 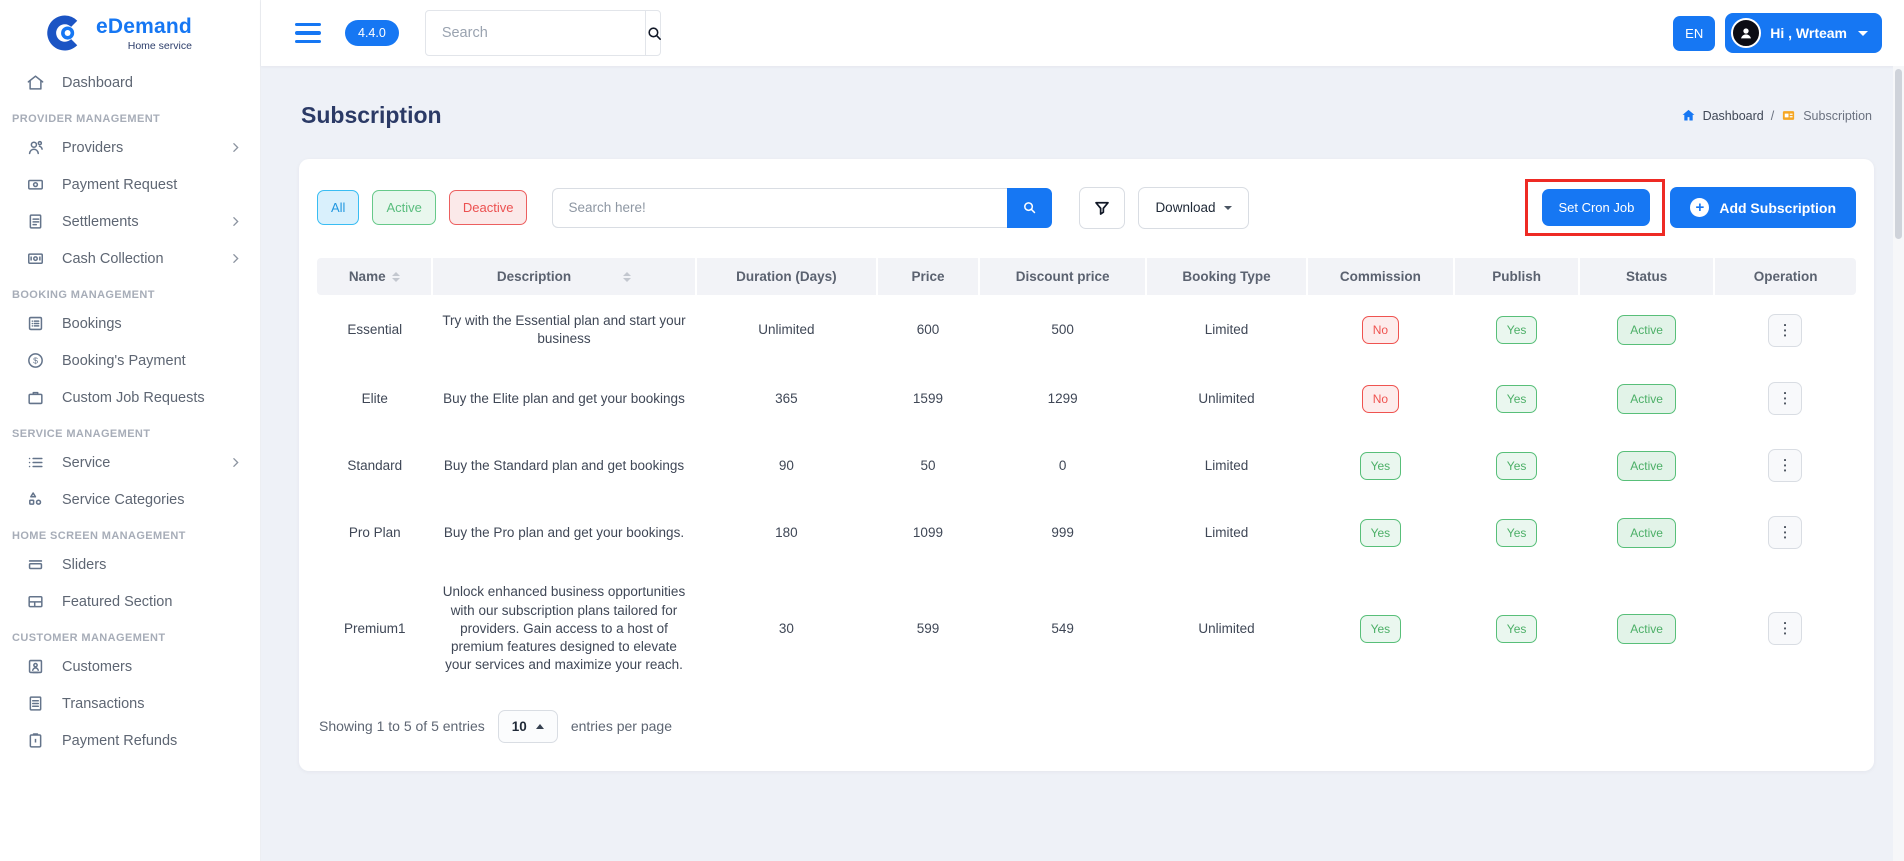 What do you see at coordinates (338, 207) in the screenshot?
I see `filter-all-button: All` at bounding box center [338, 207].